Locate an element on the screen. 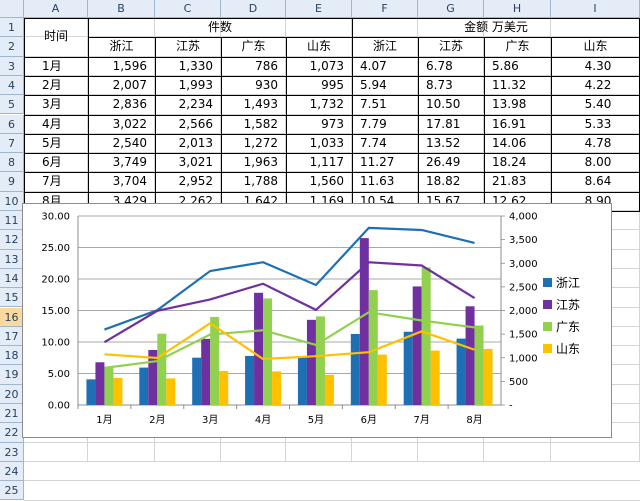 The image size is (640, 501). amount-cell: 10.50 is located at coordinates (443, 104).